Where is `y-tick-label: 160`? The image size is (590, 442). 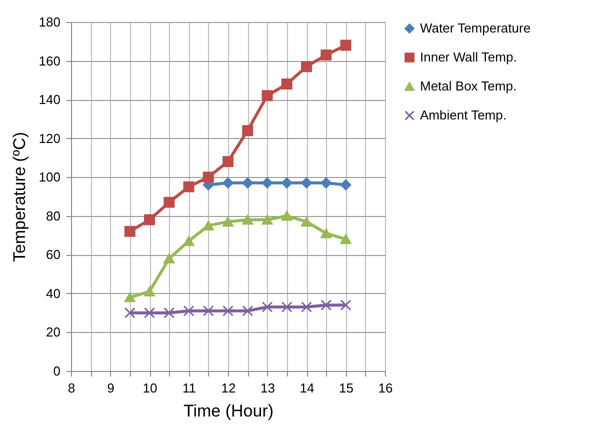 y-tick-label: 160 is located at coordinates (49, 60).